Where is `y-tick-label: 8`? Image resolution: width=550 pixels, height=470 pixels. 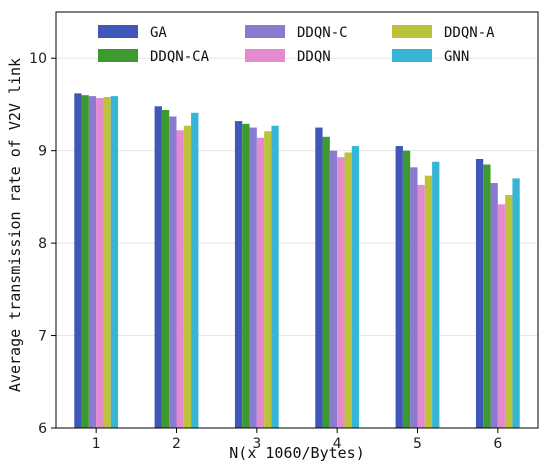
y-tick-label: 8 is located at coordinates (42, 244).